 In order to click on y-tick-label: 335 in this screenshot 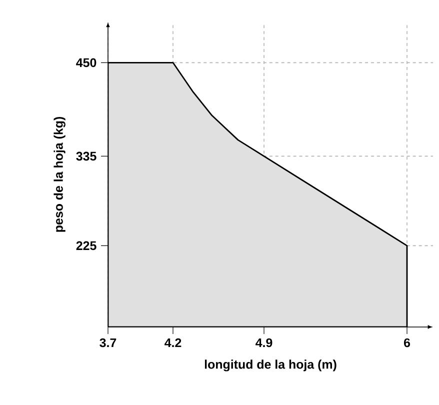, I will do `click(86, 156)`.